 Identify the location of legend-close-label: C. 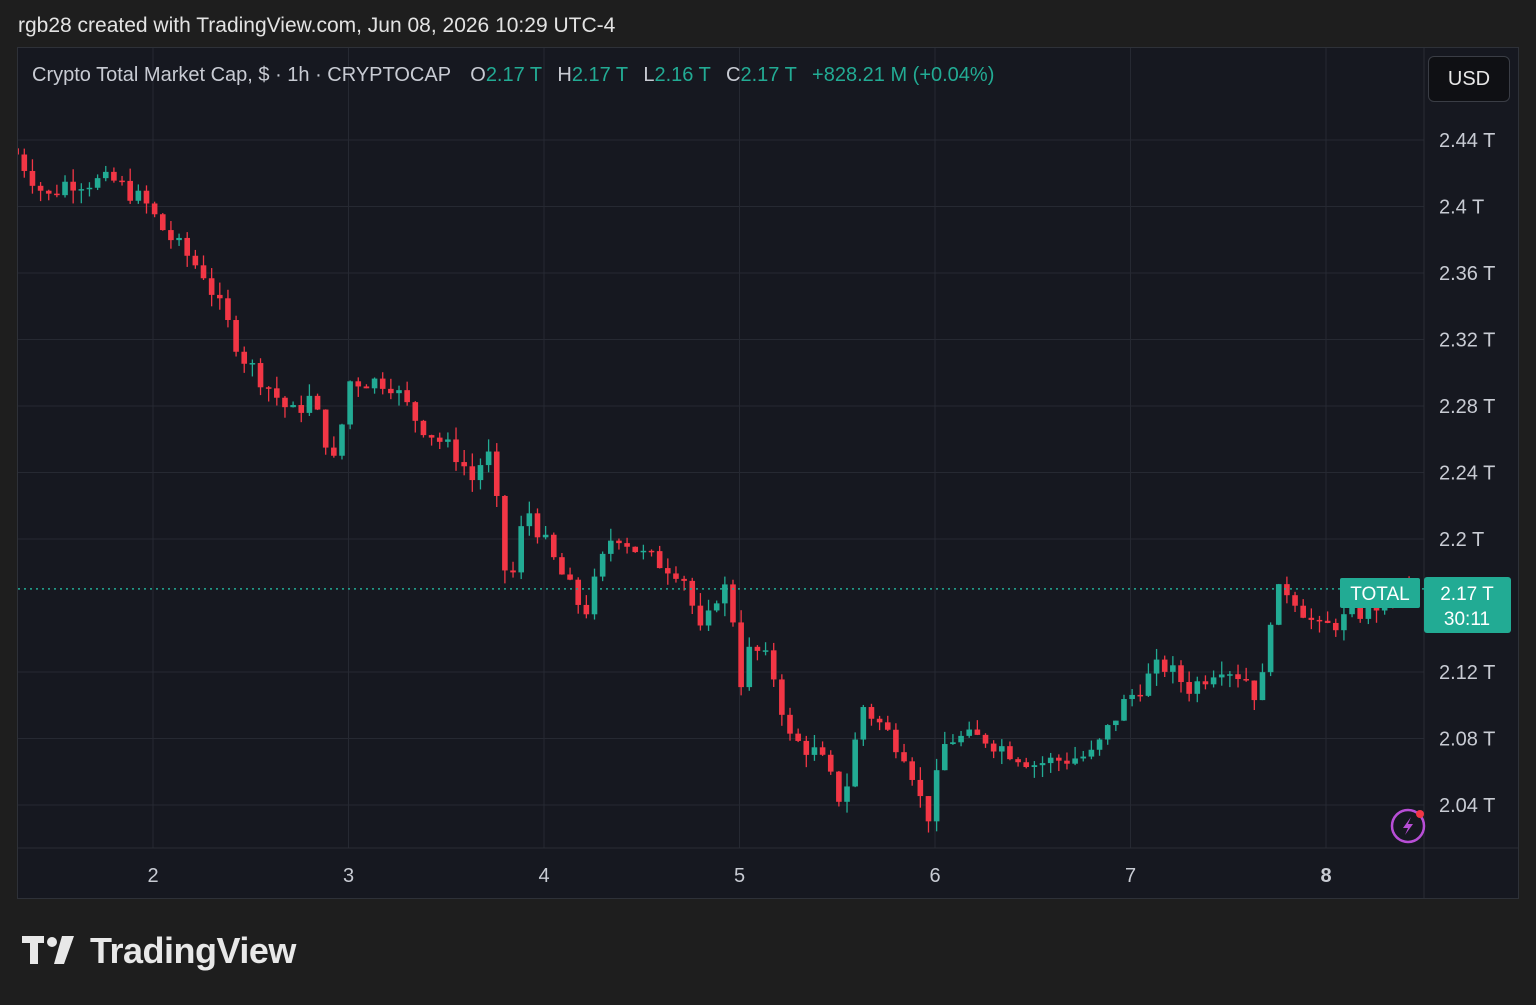
(733, 75).